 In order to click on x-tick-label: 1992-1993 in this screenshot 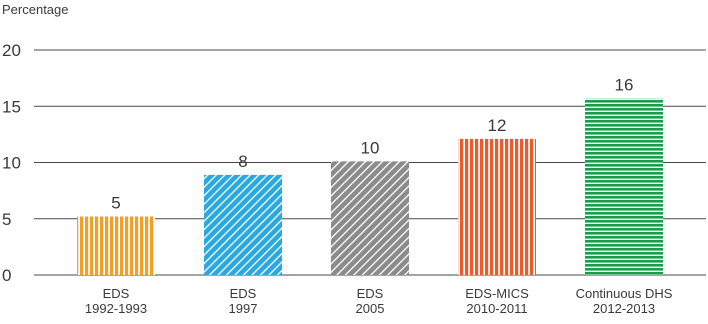, I will do `click(116, 308)`.